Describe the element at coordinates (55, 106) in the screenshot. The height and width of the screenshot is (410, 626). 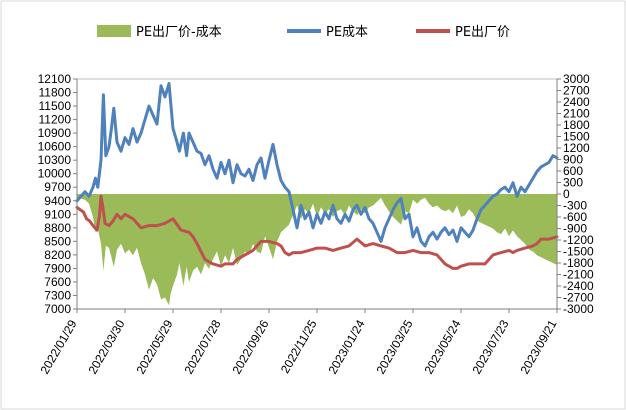
I see `left-tick-label: 11500` at that location.